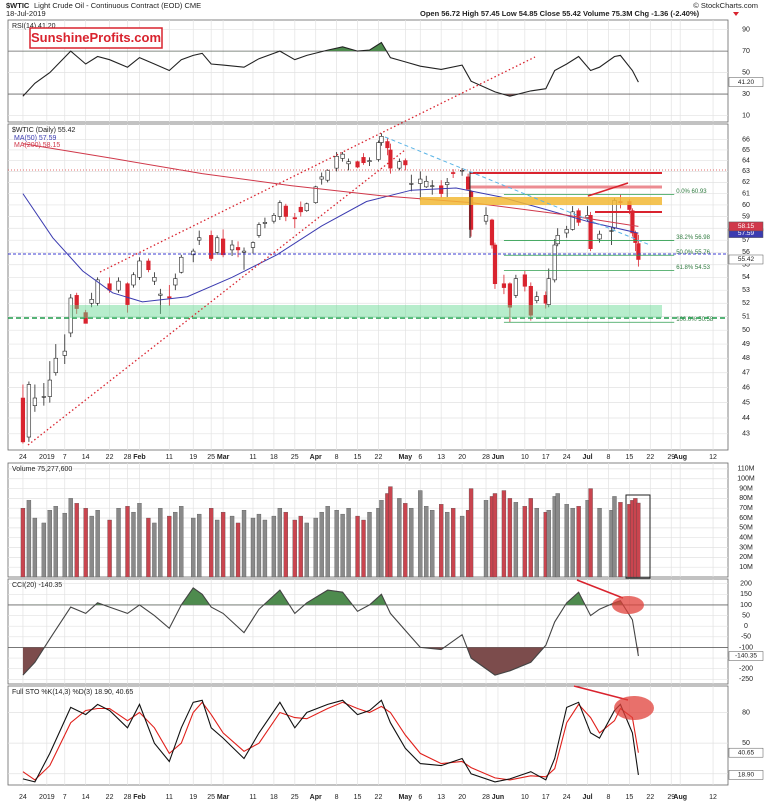 The height and width of the screenshot is (808, 765). What do you see at coordinates (37, 145) in the screenshot?
I see `legend-entry: MA(200) 58.15` at bounding box center [37, 145].